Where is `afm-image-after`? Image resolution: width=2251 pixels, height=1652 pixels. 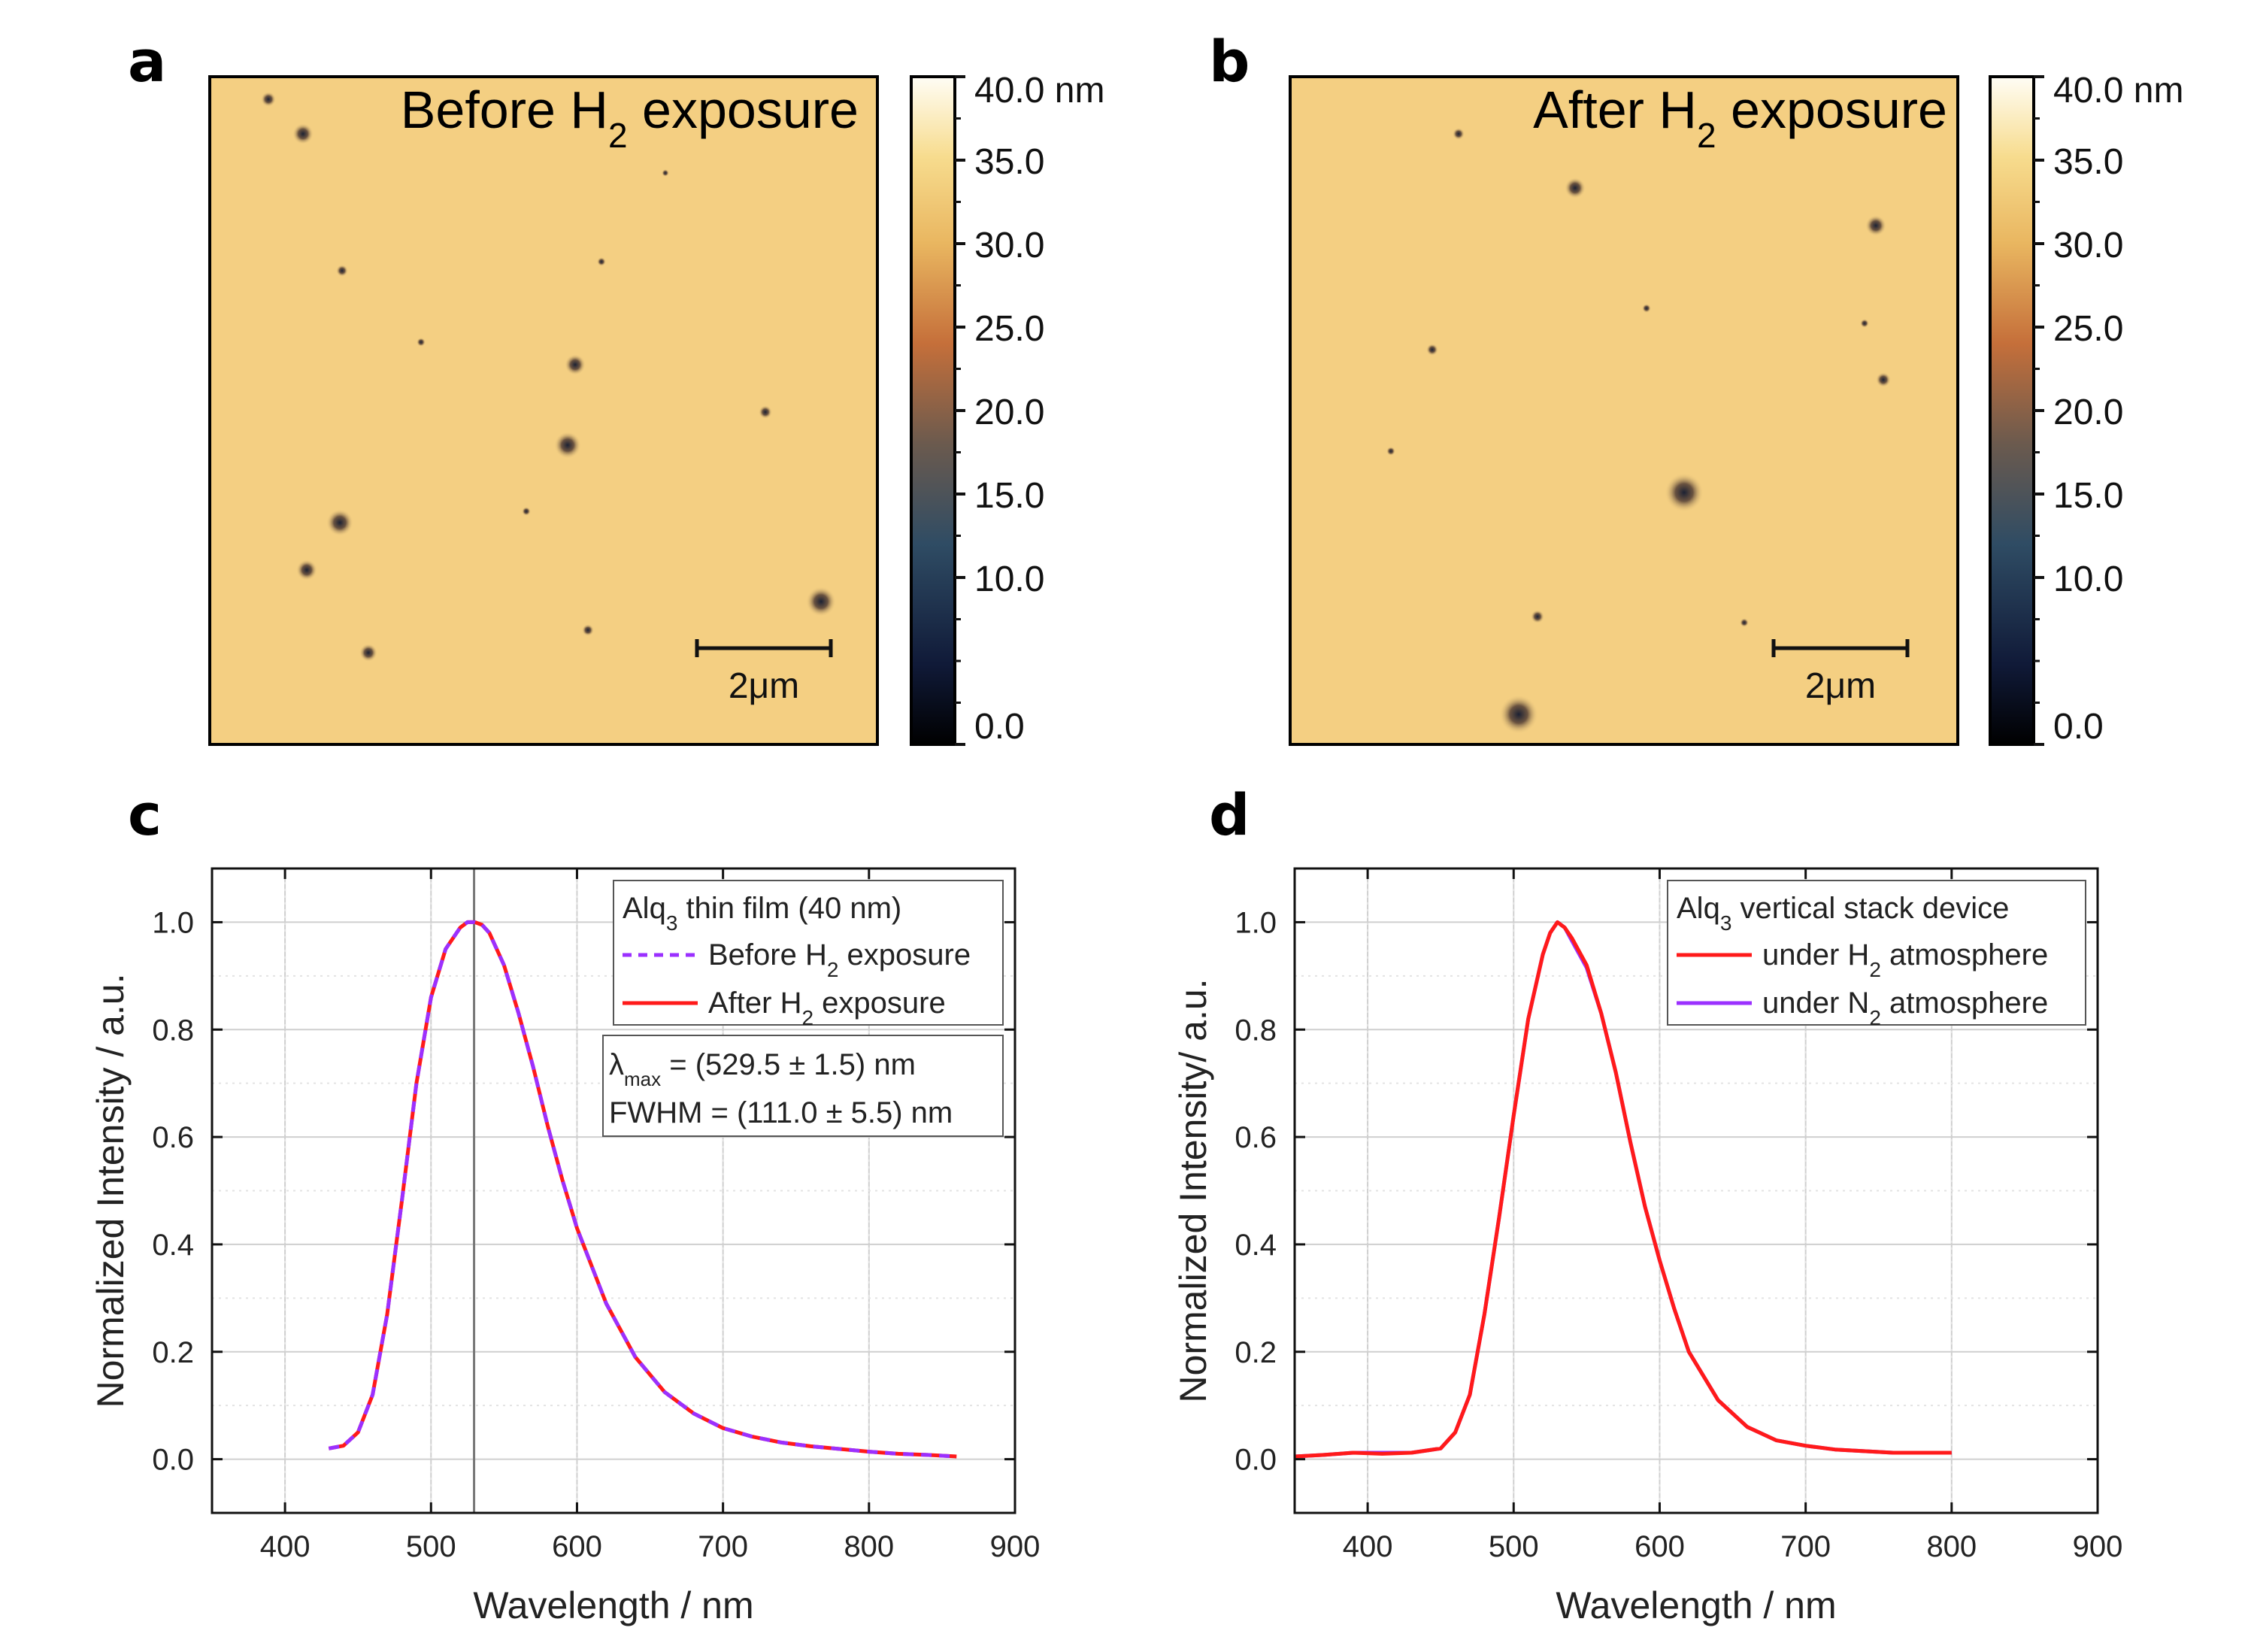 afm-image-after is located at coordinates (1624, 410).